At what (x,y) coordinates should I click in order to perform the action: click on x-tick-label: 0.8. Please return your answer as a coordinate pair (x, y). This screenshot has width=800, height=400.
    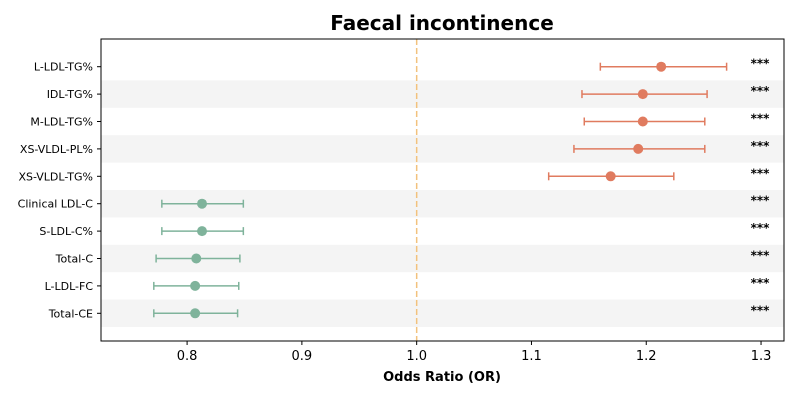
    Looking at the image, I should click on (187, 356).